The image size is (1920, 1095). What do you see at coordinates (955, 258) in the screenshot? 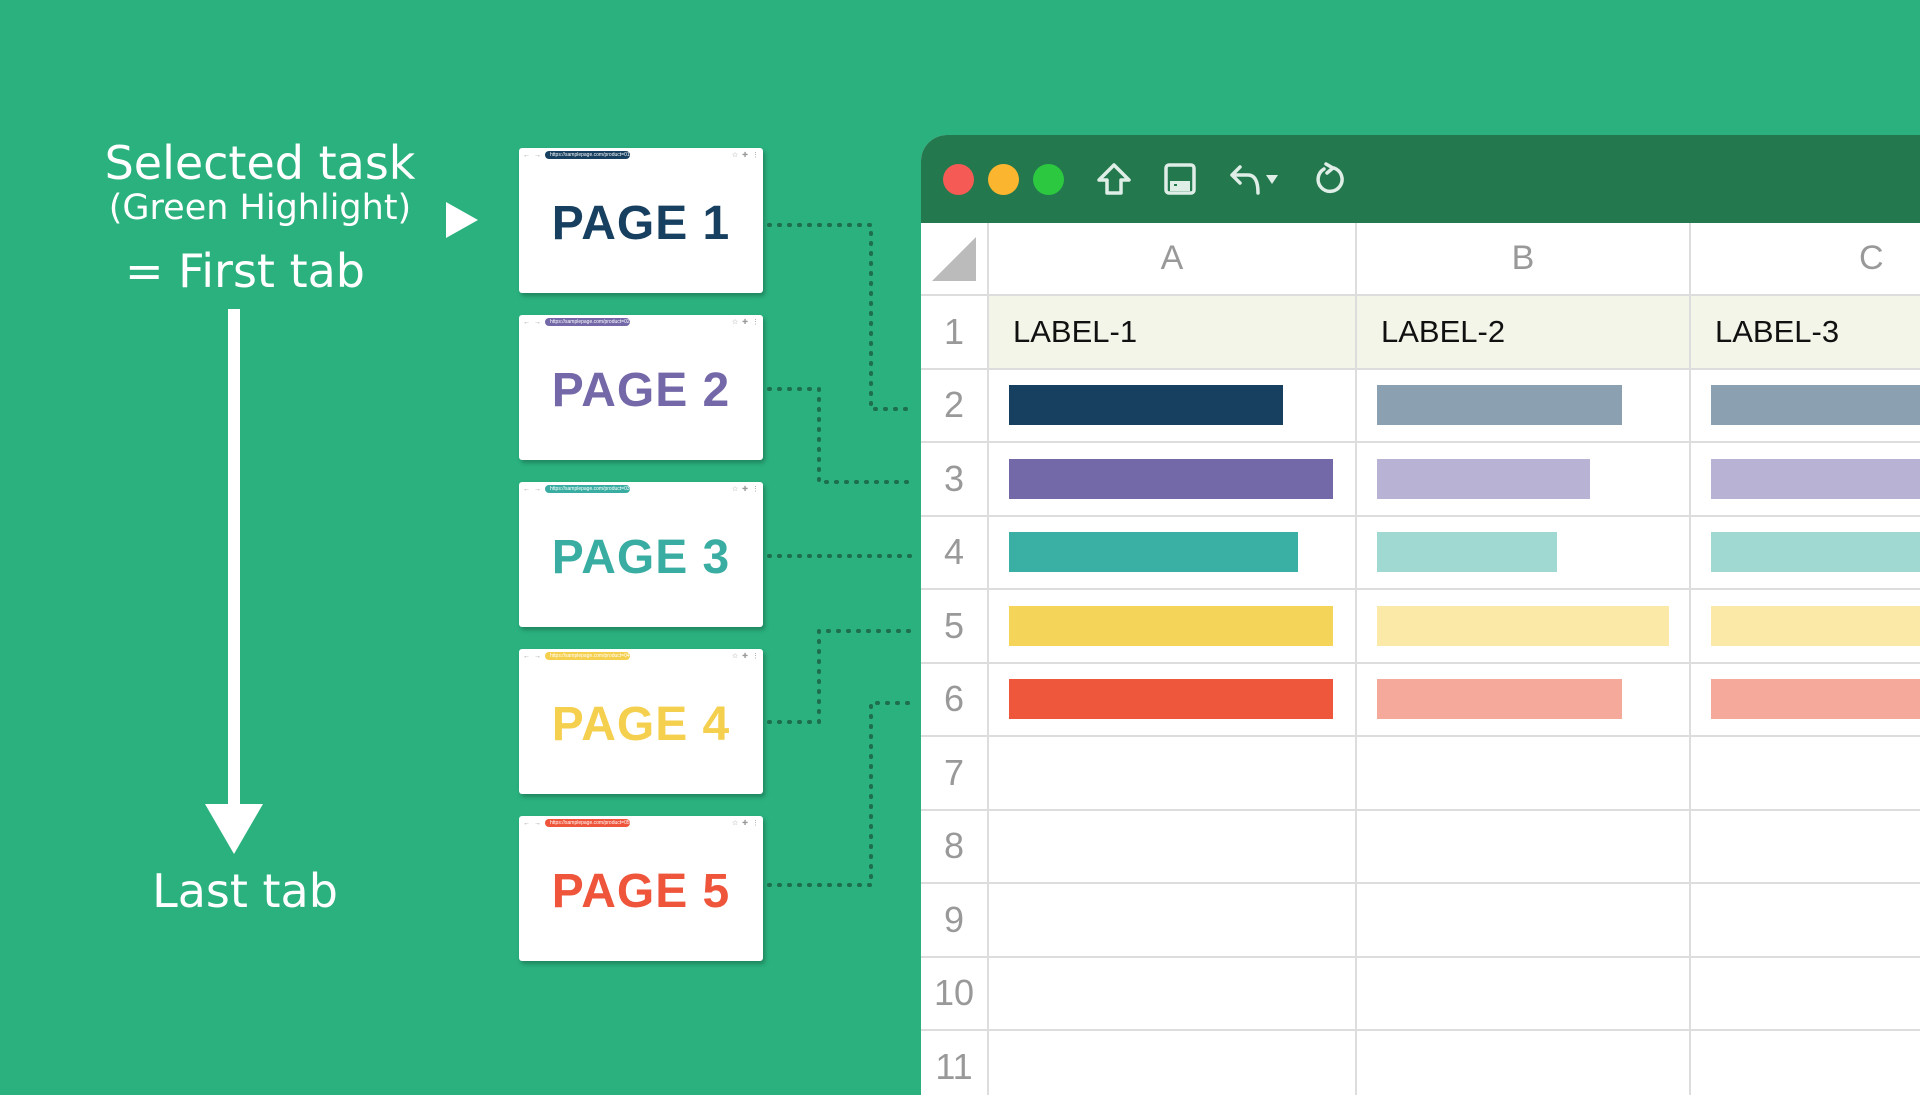
I see `select-all-corner` at bounding box center [955, 258].